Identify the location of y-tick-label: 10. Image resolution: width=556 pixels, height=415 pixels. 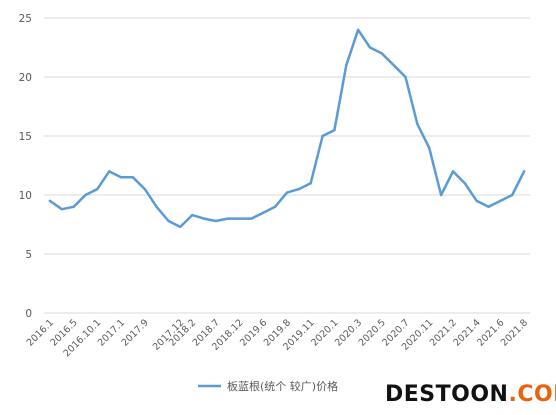
(25, 196).